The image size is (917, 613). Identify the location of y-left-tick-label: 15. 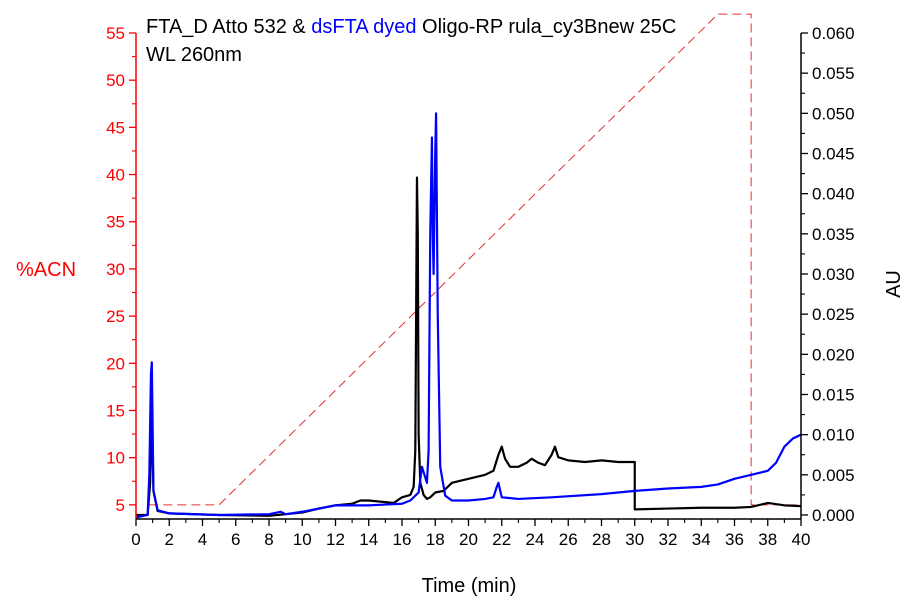
(115, 410).